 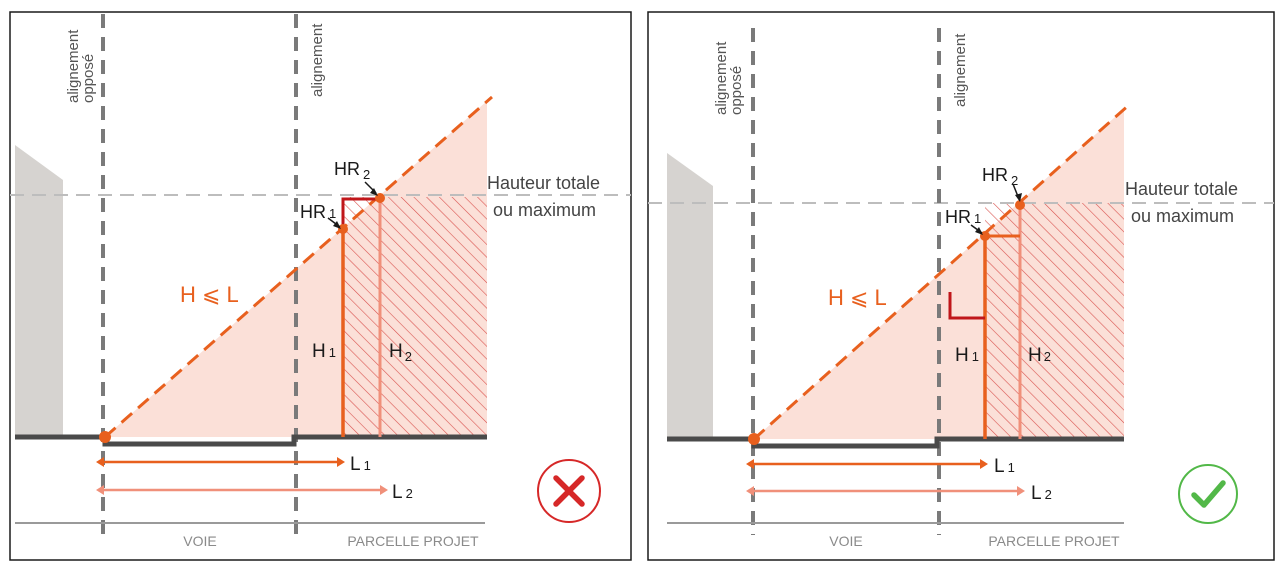 I want to click on hr2-point, so click(x=1020, y=205).